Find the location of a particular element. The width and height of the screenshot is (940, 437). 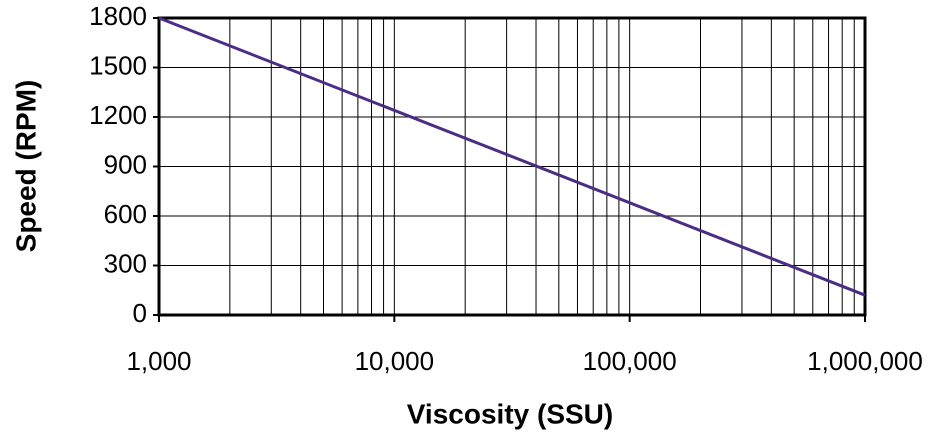

y-axis-title: Speed (RPM) is located at coordinates (25, 166).